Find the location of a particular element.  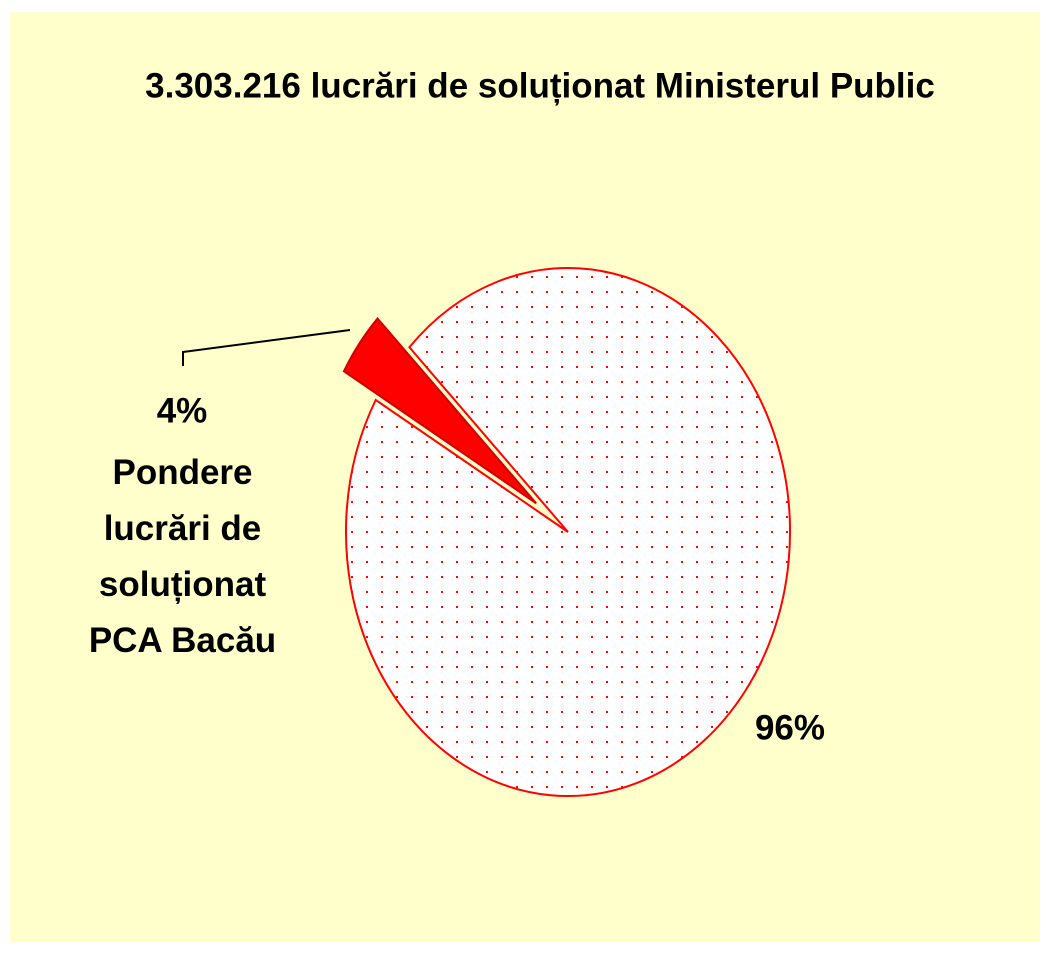

value-label: 4% is located at coordinates (182, 410).